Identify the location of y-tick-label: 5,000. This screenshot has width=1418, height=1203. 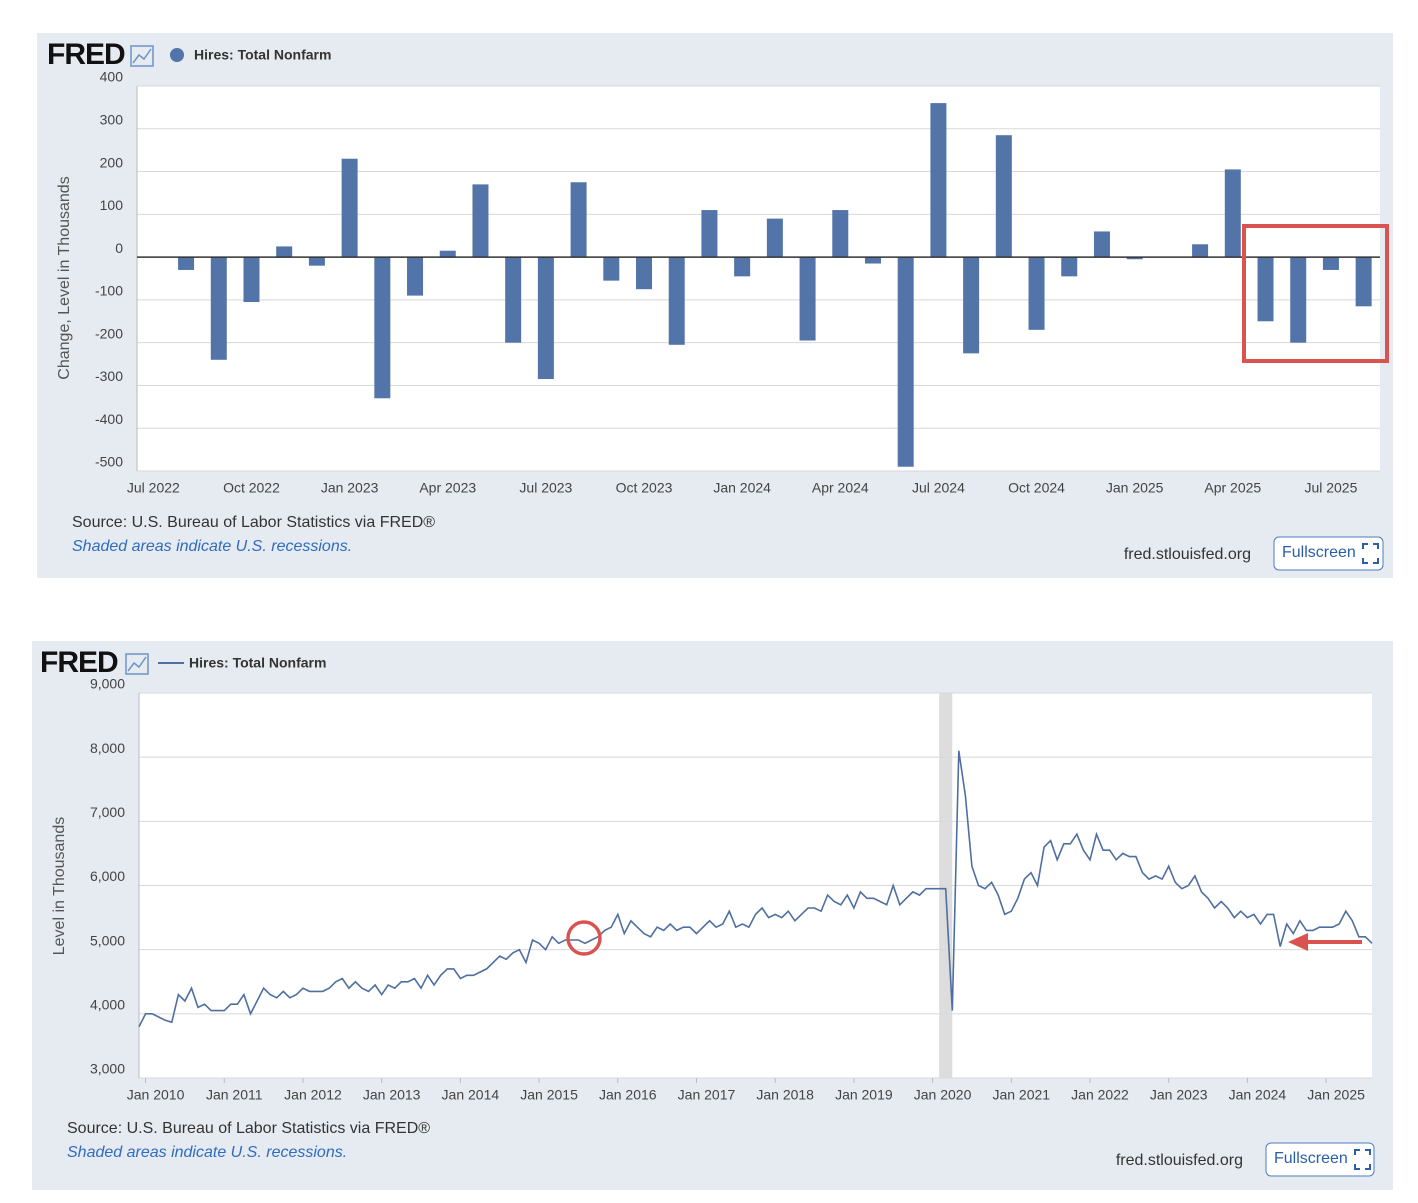
(107, 940).